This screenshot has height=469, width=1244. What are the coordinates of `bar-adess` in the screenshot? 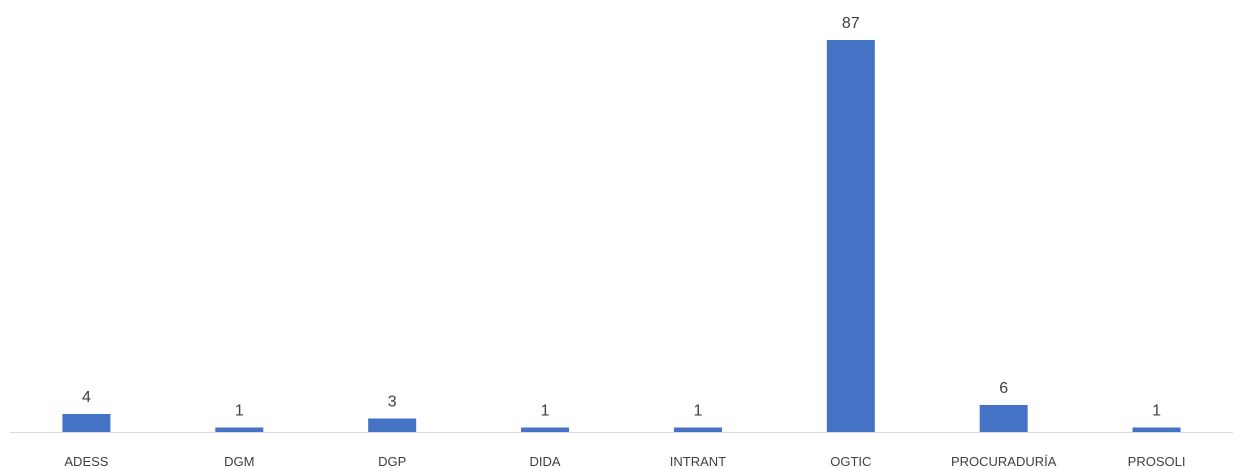 It's located at (86, 422).